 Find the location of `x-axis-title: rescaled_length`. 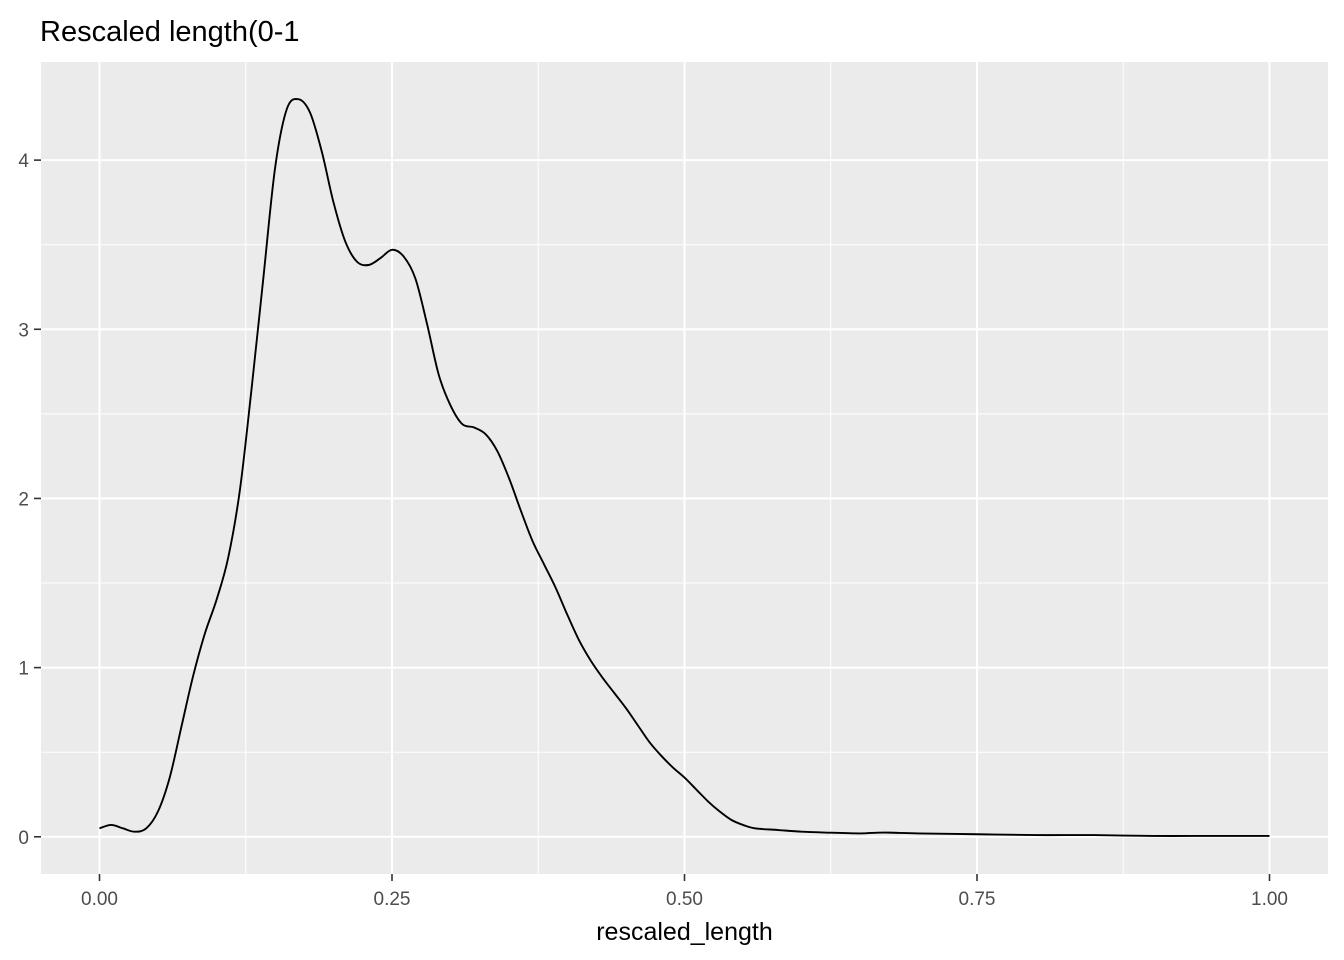

x-axis-title: rescaled_length is located at coordinates (684, 932).